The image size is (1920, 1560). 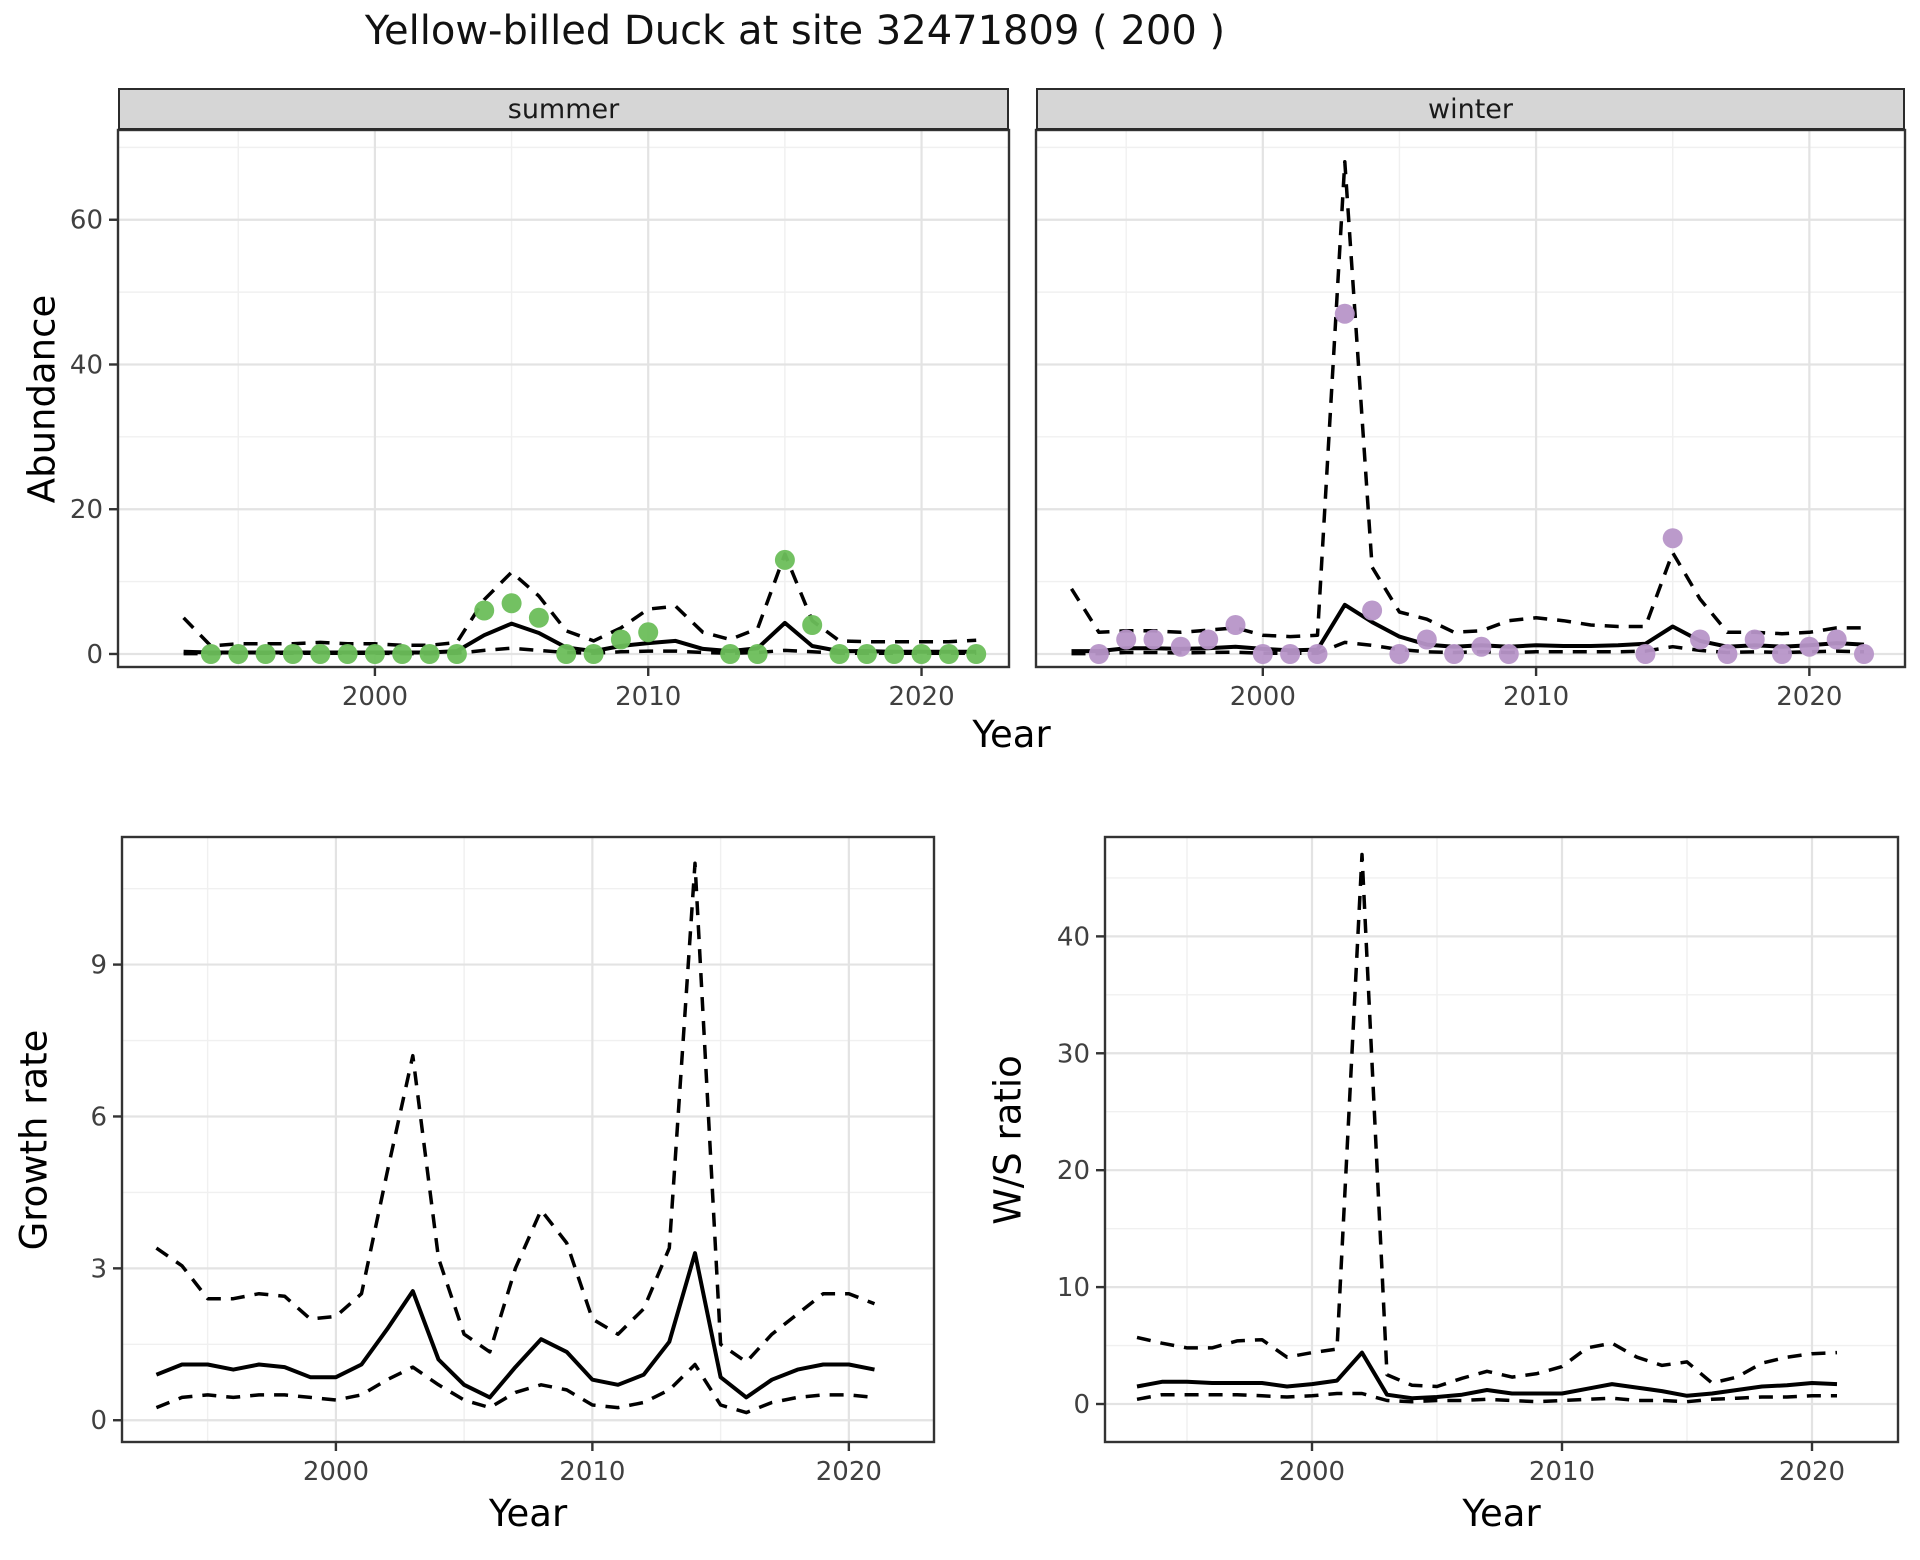 I want to click on x-axis-title-year-top: Year, so click(x=1011, y=734).